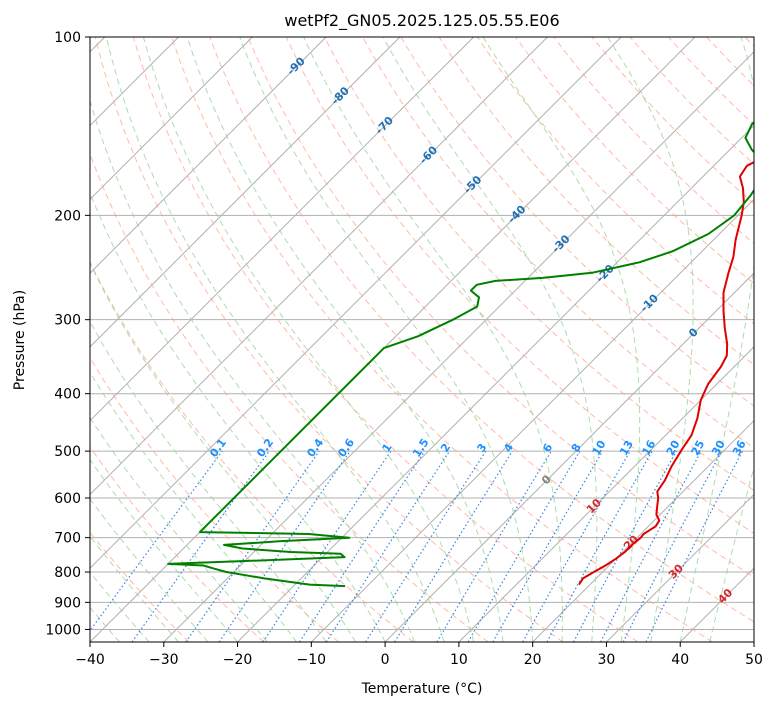 This screenshot has height=708, width=775. What do you see at coordinates (20, 340) in the screenshot?
I see `y-axis-label: Pressure (hPa)` at bounding box center [20, 340].